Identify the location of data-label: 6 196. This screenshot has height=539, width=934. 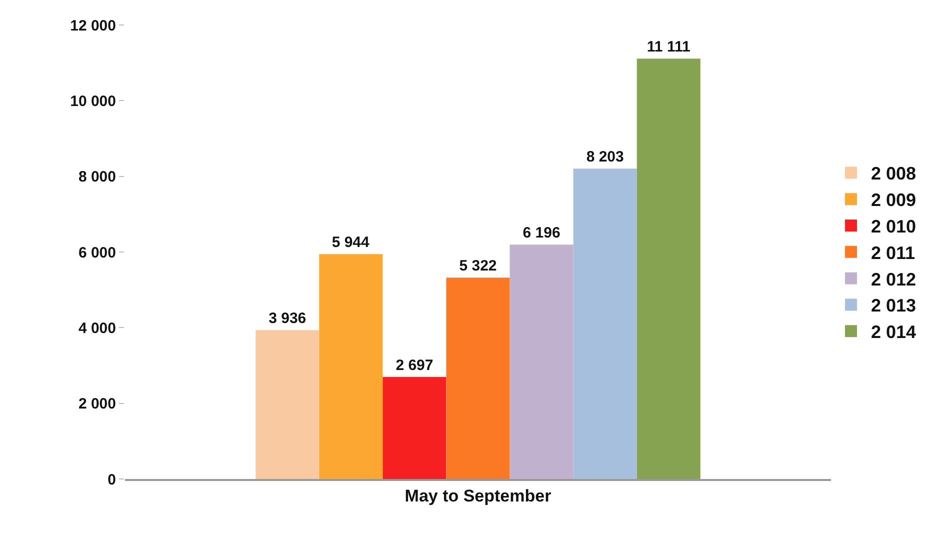
(541, 233).